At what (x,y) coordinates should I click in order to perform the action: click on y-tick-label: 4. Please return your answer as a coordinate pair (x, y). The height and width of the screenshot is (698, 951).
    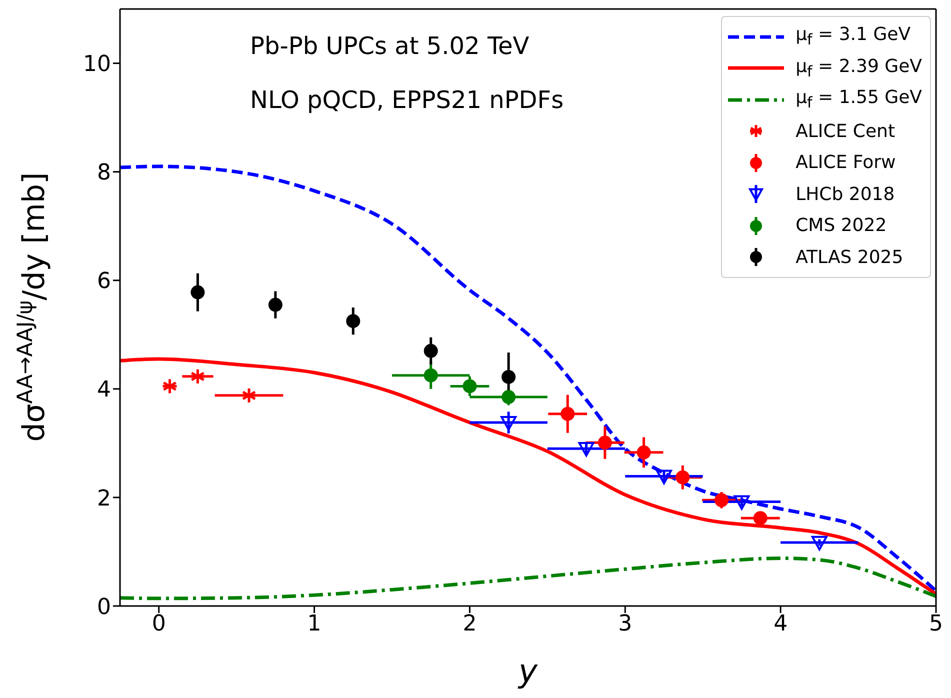
    Looking at the image, I should click on (104, 390).